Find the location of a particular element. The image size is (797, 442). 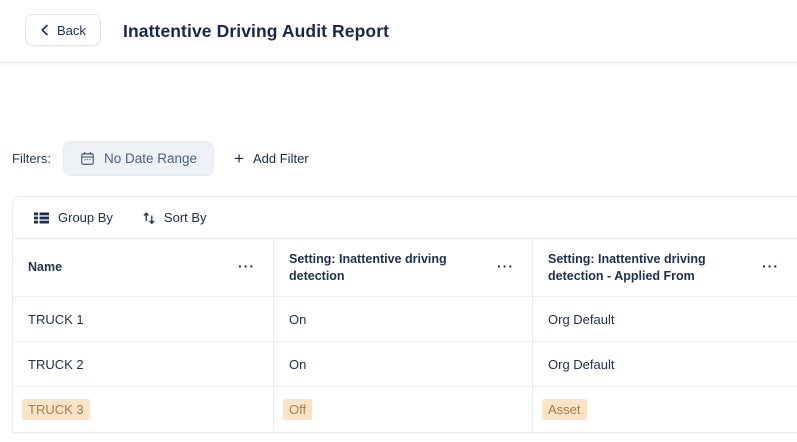

highlighted-value: Off is located at coordinates (298, 409).